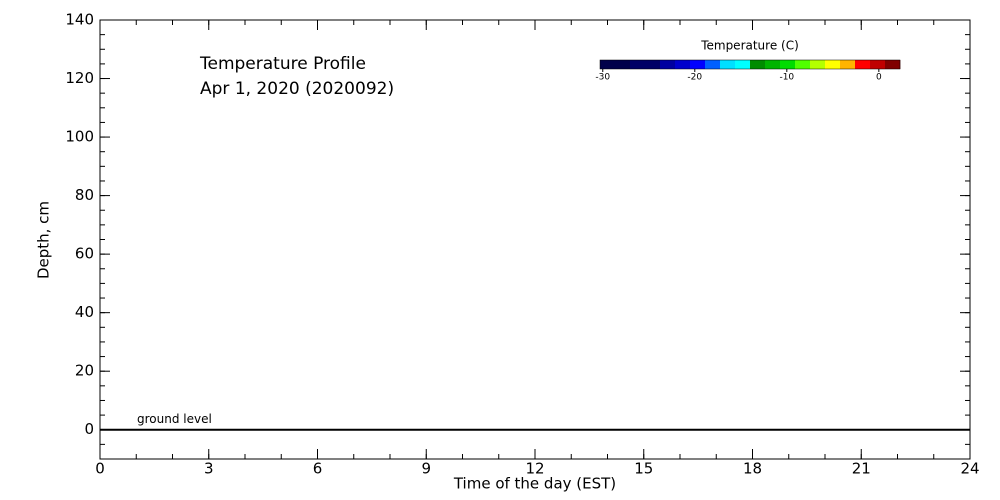 The image size is (1000, 500). What do you see at coordinates (79, 78) in the screenshot?
I see `y-tick-label: 120` at bounding box center [79, 78].